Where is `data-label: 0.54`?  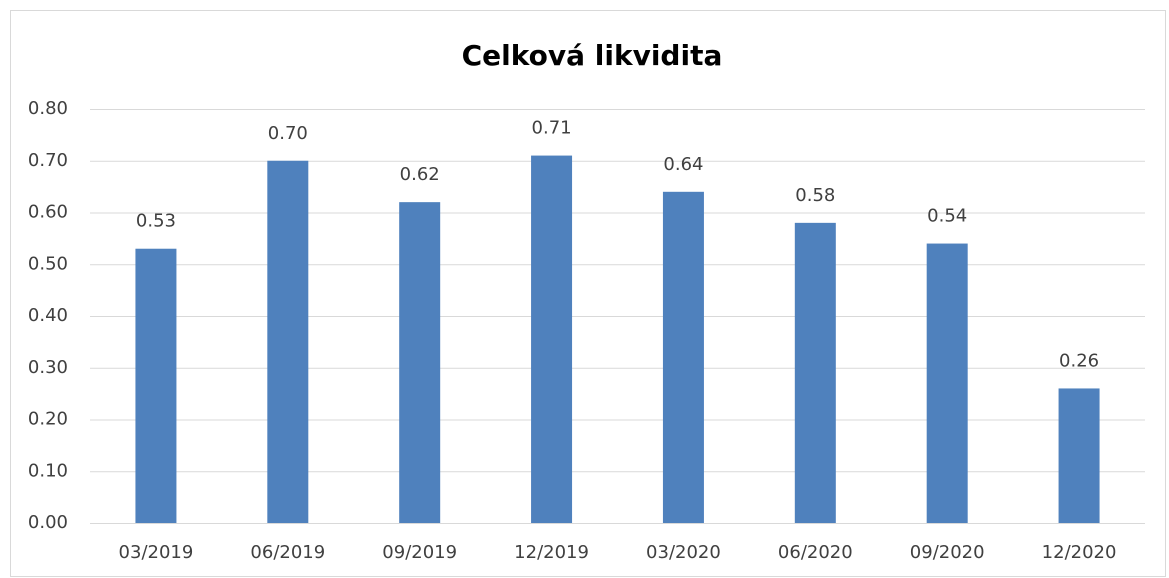
data-label: 0.54 is located at coordinates (947, 216).